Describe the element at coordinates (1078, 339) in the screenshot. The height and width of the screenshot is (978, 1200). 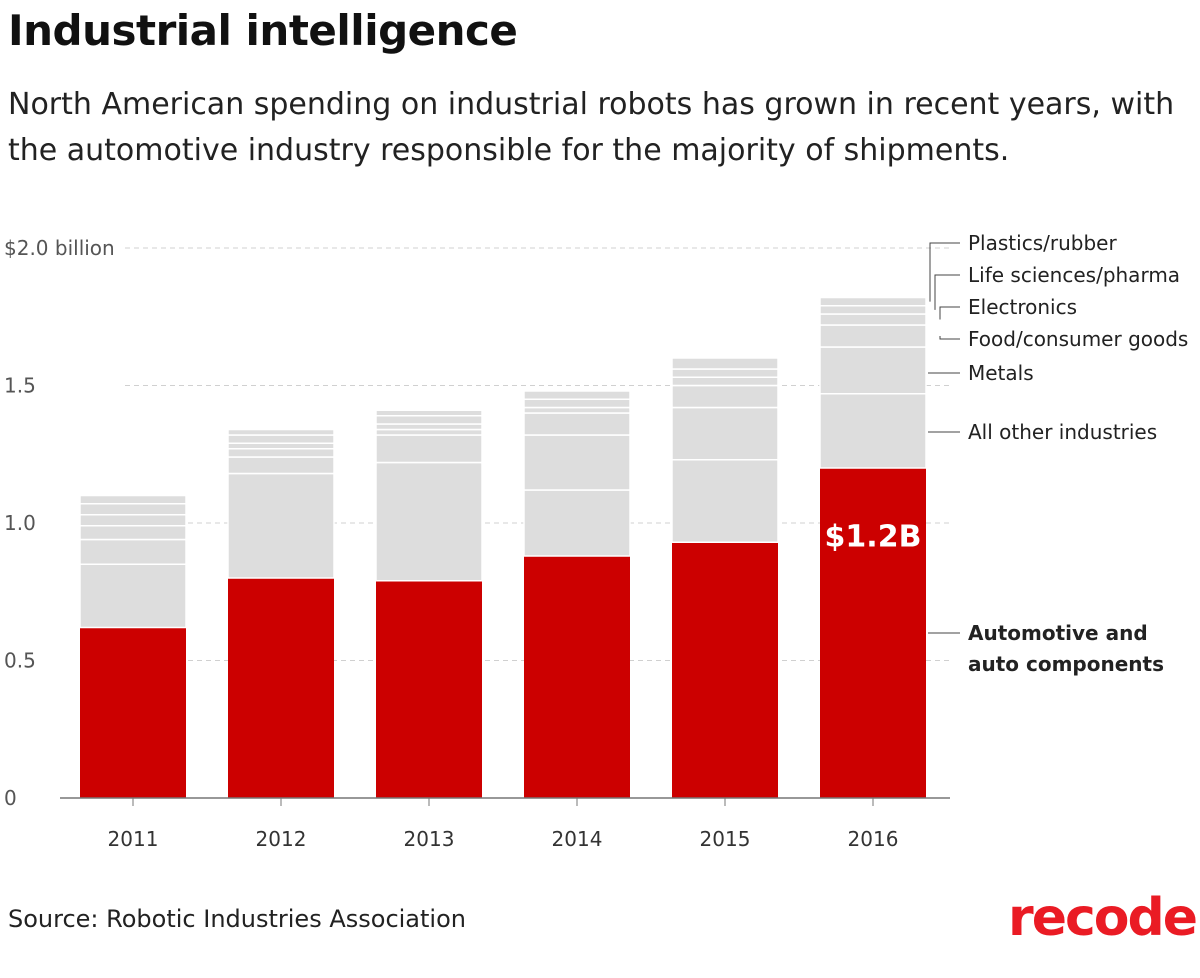
I see `legend-label: Food/consumer goods` at that location.